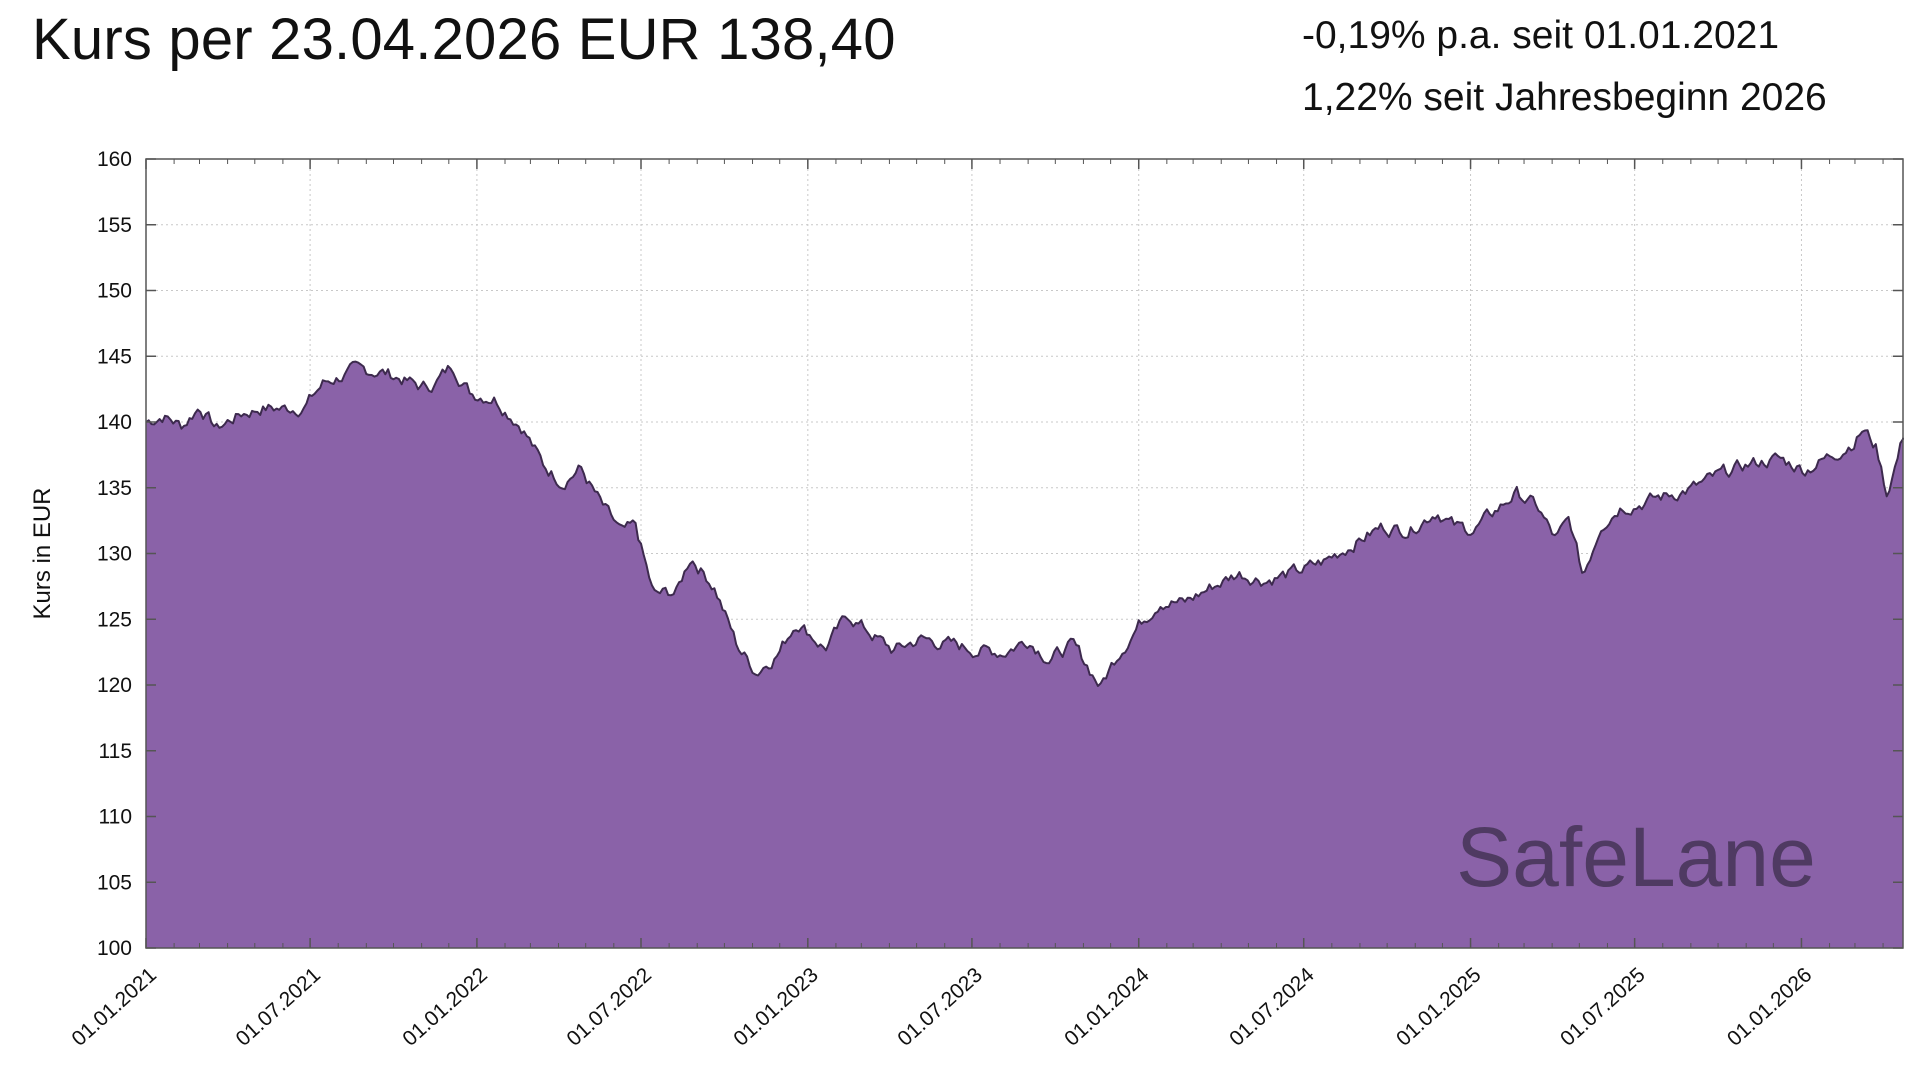 Image resolution: width=1920 pixels, height=1080 pixels. I want to click on x-tick-label: 01.01.2022, so click(445, 1006).